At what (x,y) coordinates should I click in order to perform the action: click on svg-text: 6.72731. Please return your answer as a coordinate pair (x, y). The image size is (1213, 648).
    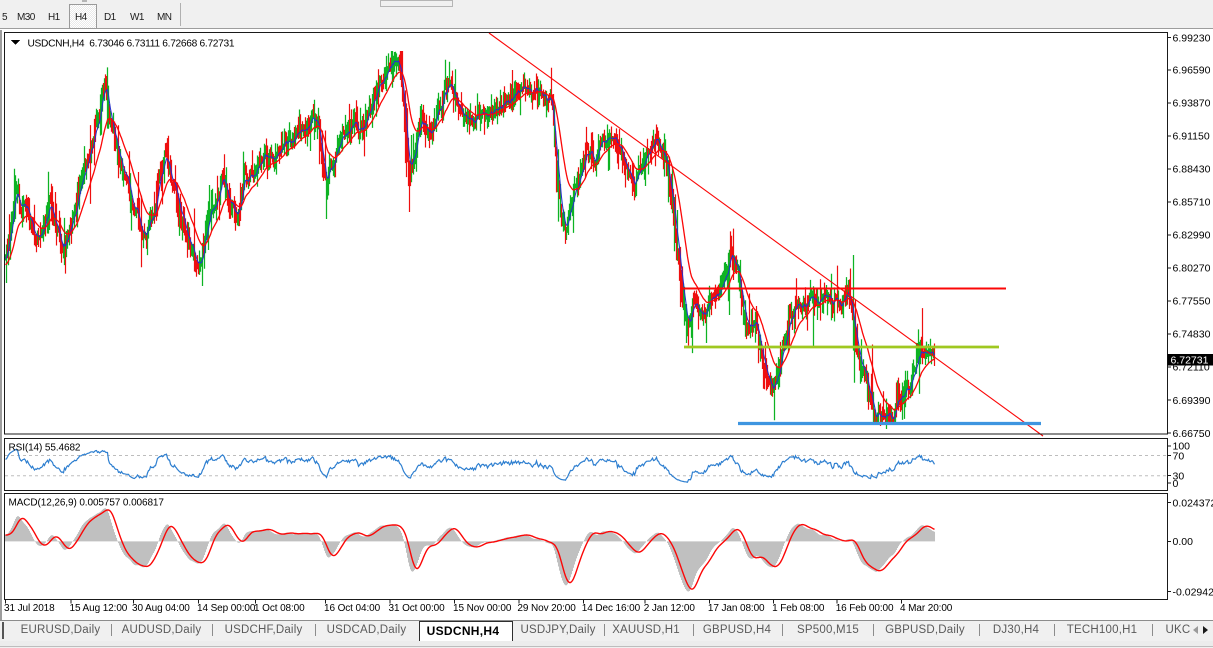
    Looking at the image, I should click on (1190, 360).